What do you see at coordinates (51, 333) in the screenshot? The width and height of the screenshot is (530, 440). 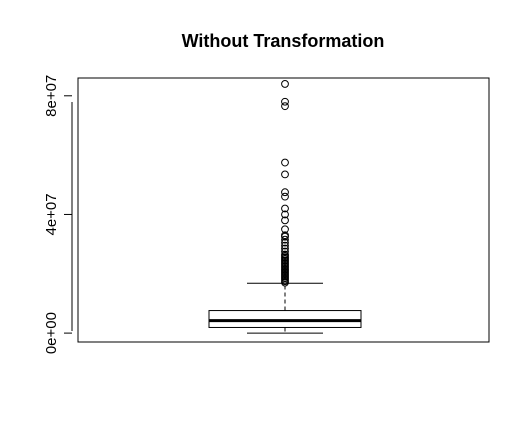 I see `y-tick-label: 0e+00` at bounding box center [51, 333].